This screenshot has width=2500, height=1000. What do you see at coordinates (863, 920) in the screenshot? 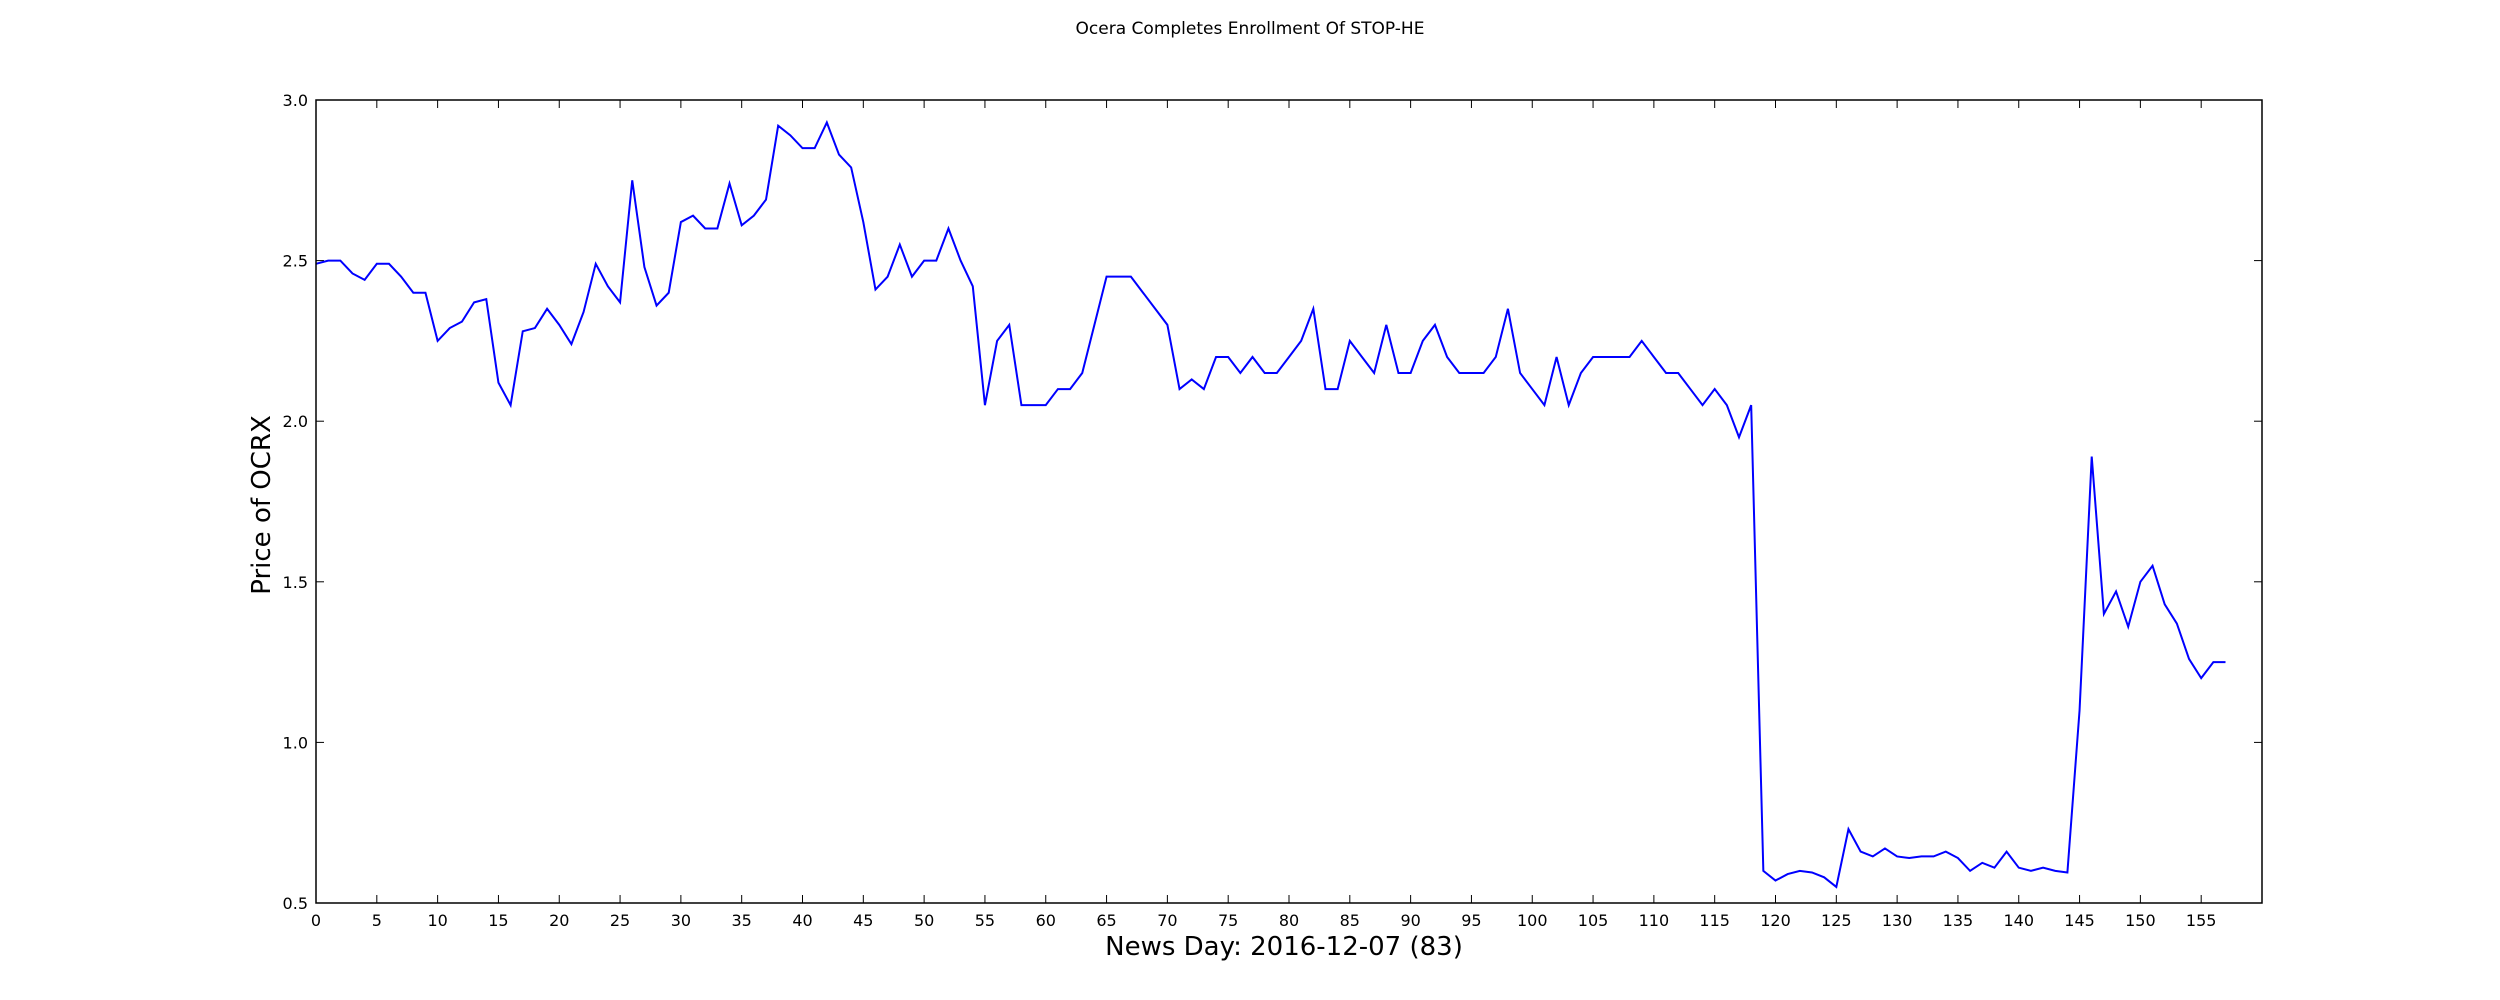
I see `x-tick-label: 45` at bounding box center [863, 920].